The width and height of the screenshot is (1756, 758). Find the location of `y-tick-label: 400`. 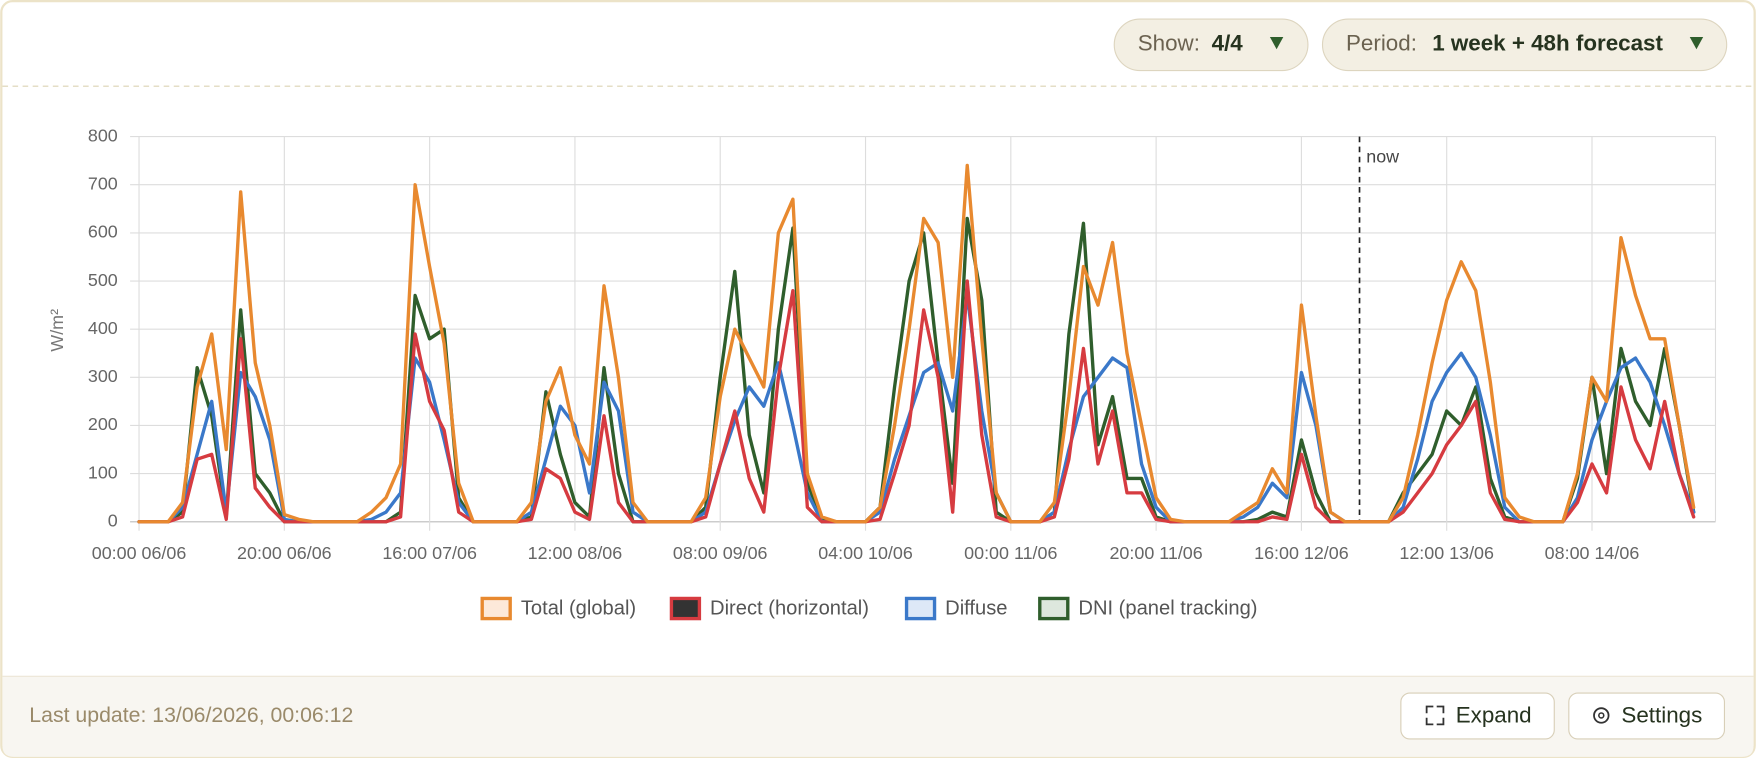

y-tick-label: 400 is located at coordinates (103, 328).